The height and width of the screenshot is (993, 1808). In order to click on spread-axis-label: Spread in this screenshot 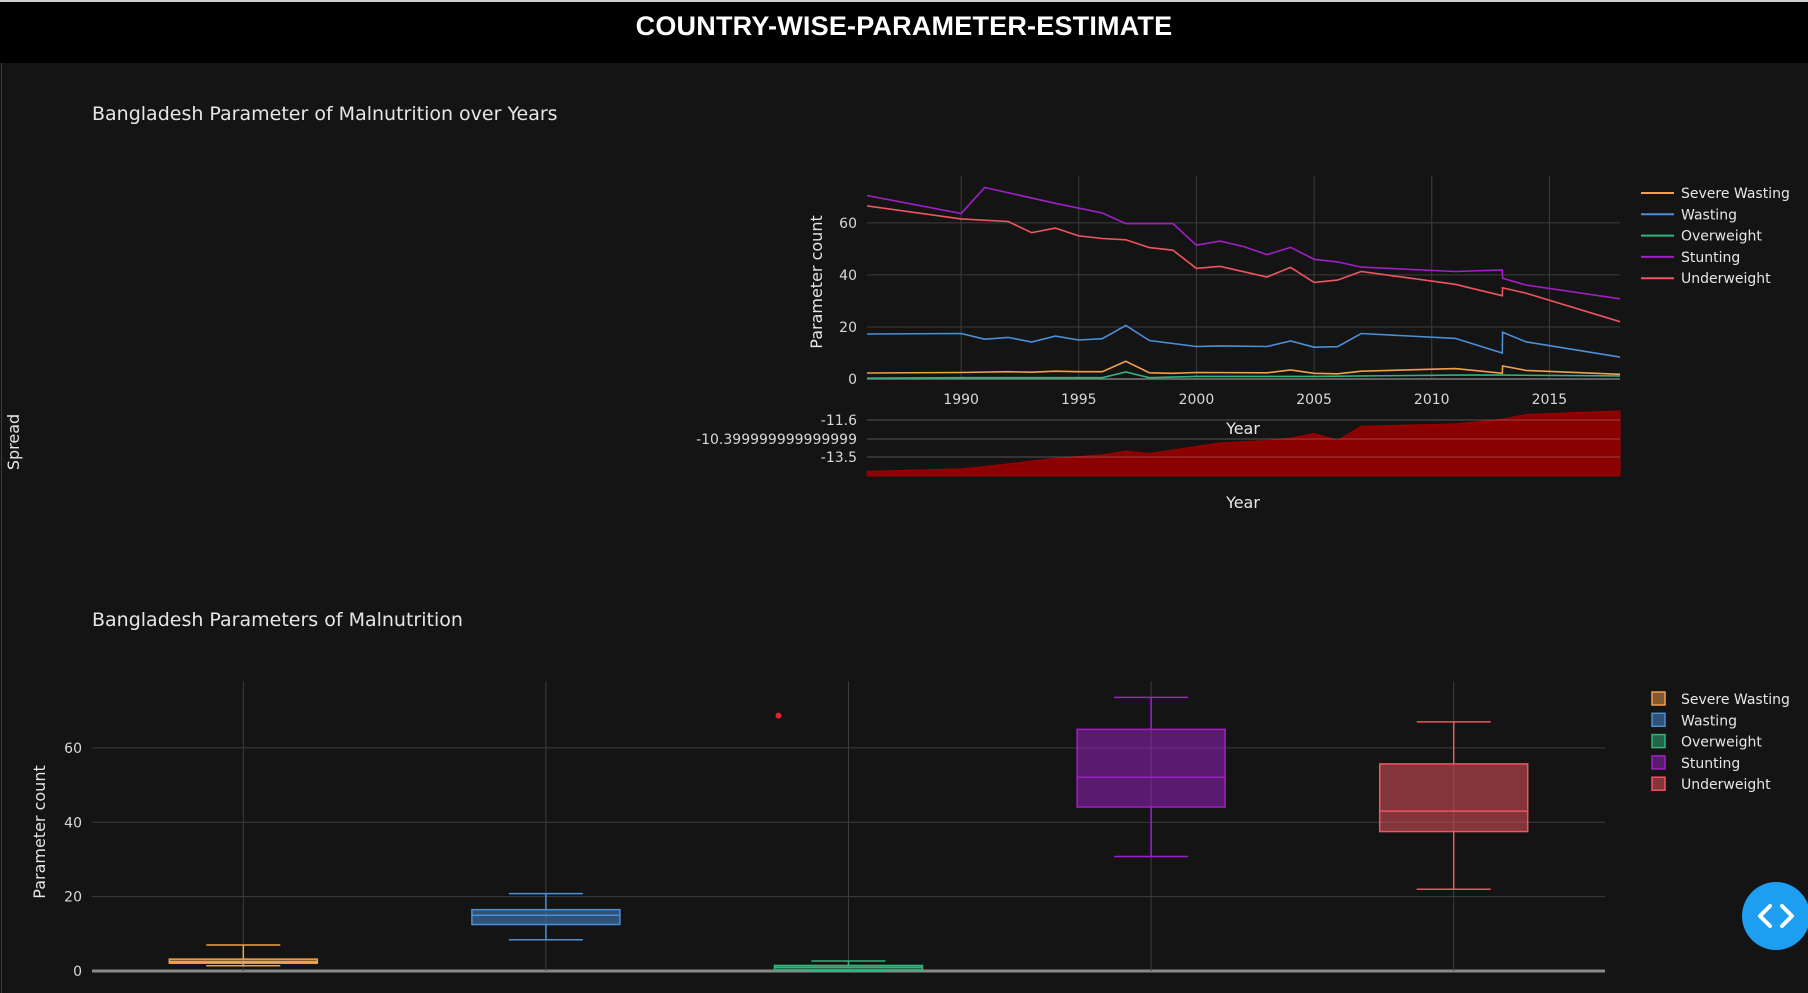, I will do `click(13, 442)`.